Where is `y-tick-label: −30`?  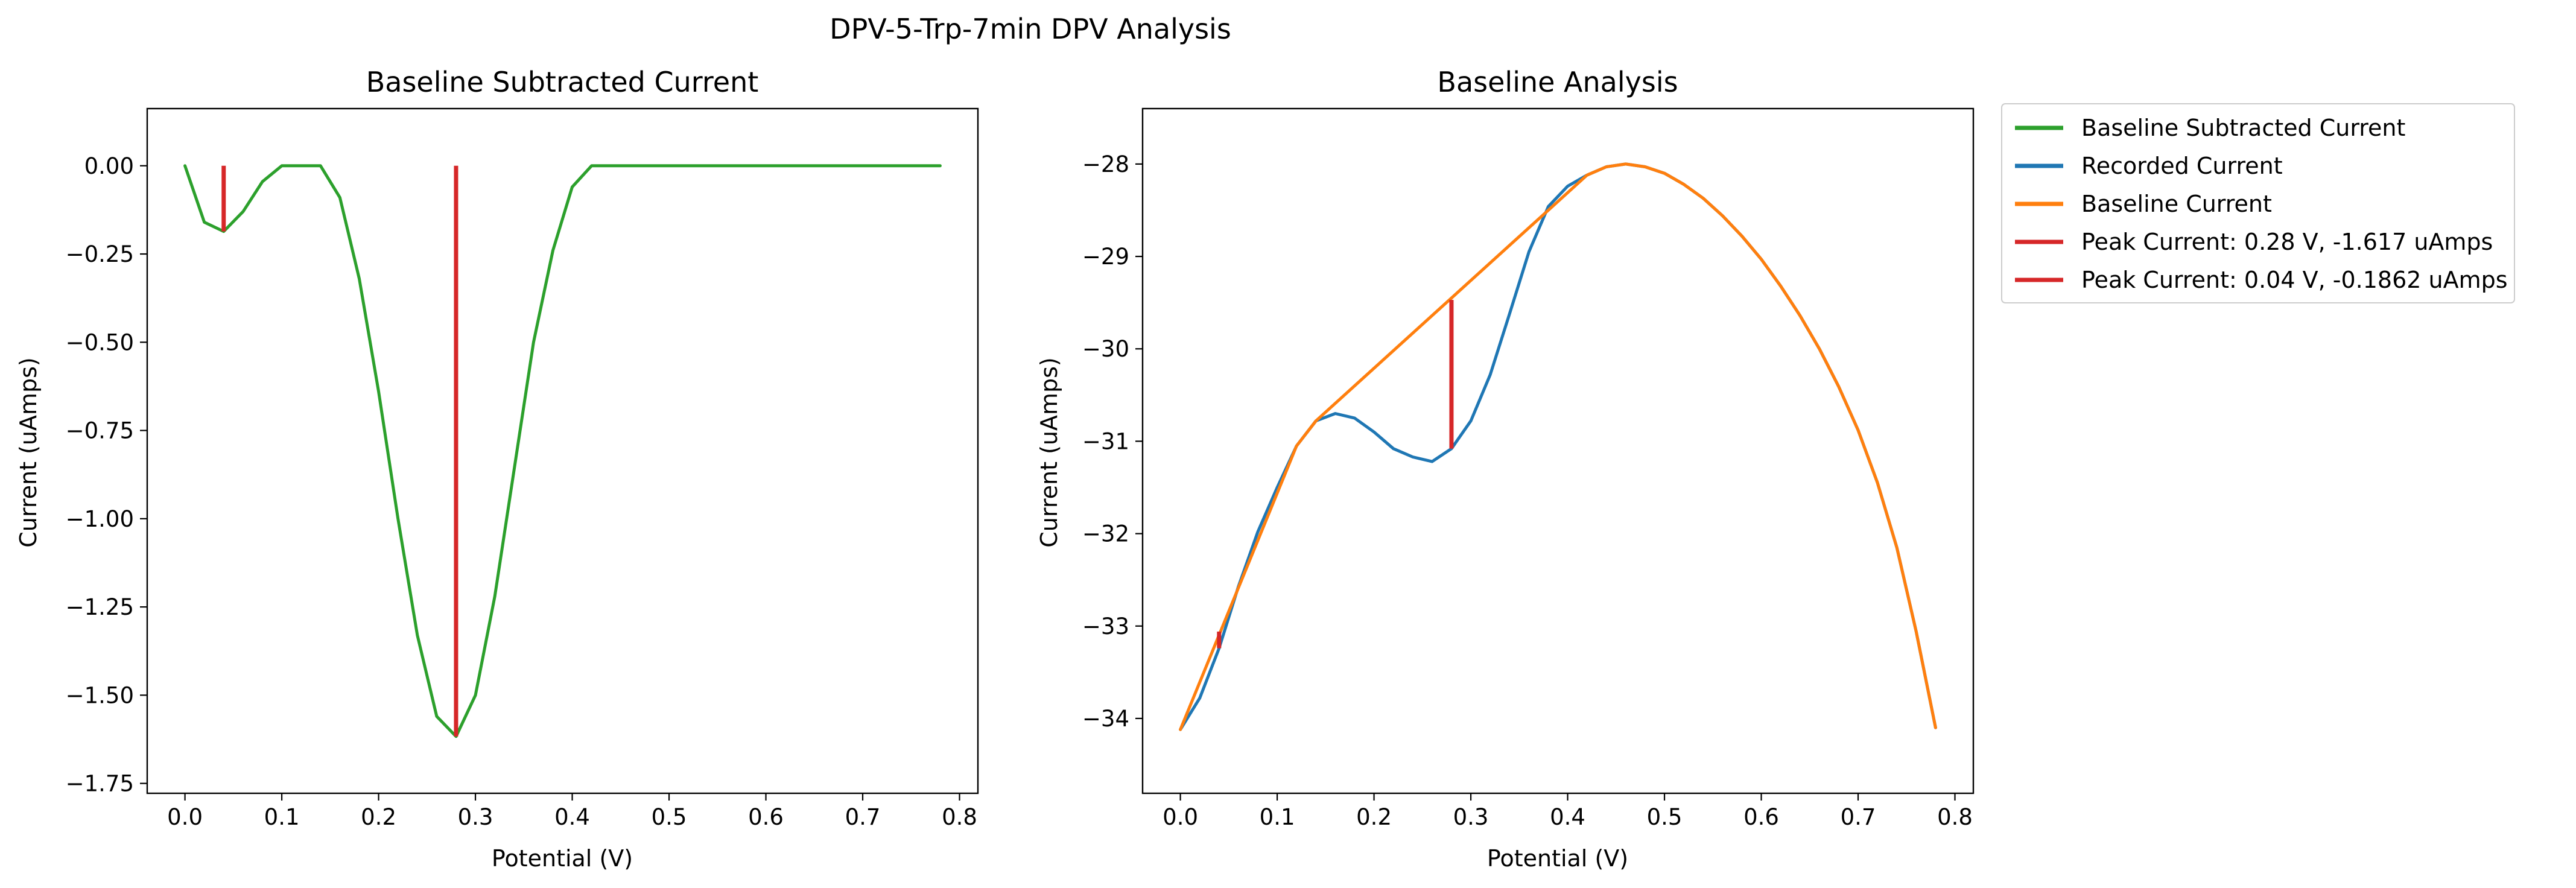 y-tick-label: −30 is located at coordinates (1105, 349).